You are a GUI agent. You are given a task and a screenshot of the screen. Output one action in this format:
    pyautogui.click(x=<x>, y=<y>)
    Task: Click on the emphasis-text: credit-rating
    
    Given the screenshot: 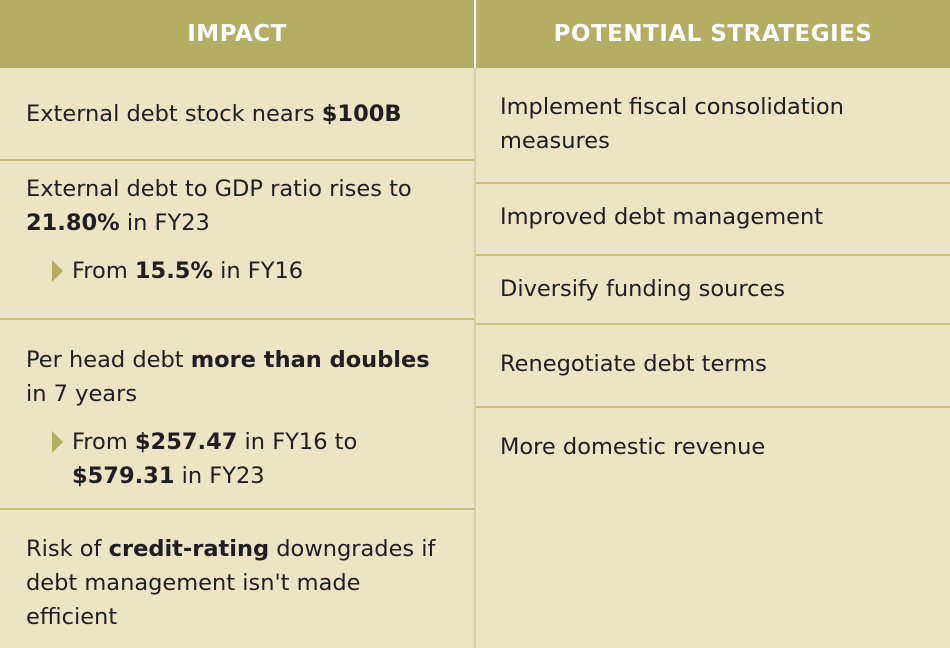 What is the action you would take?
    pyautogui.click(x=189, y=549)
    